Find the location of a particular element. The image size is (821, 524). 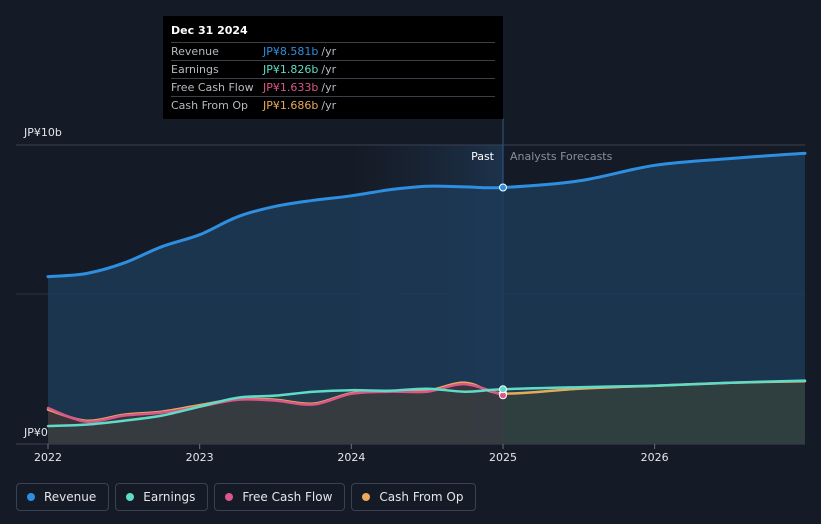

y-axis-top-label: JP¥10b is located at coordinates (42, 132).